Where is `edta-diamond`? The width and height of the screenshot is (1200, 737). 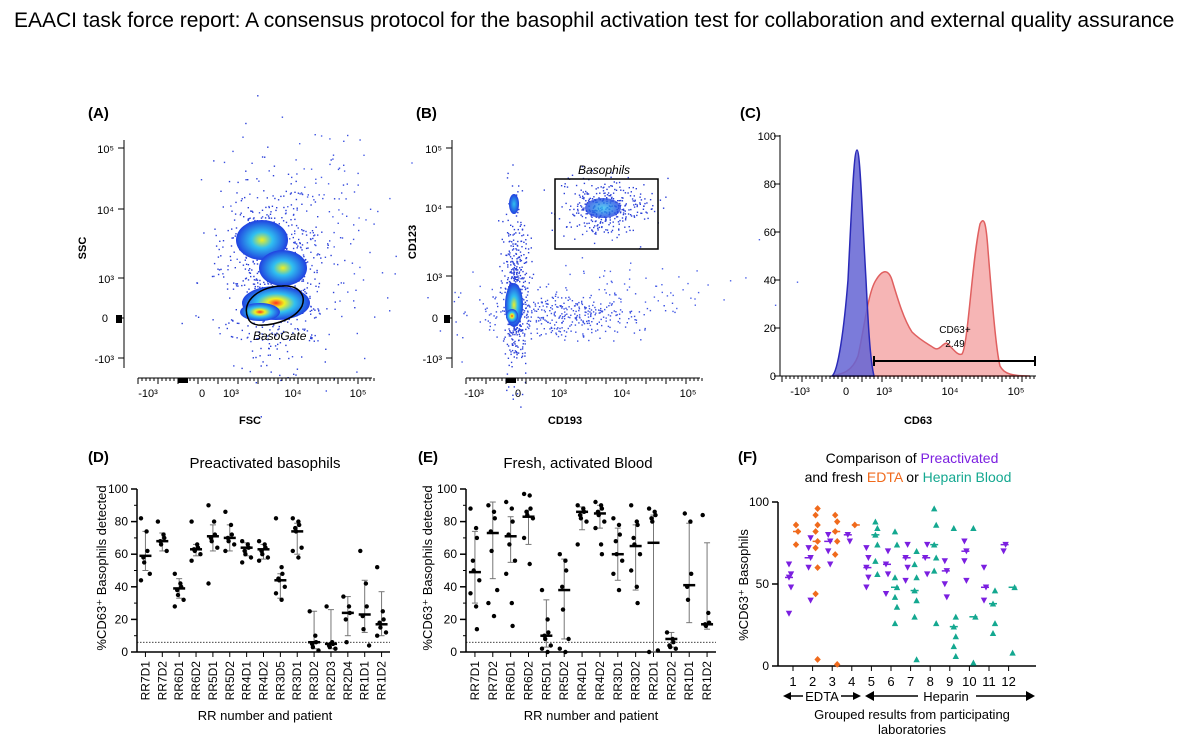 edta-diamond is located at coordinates (835, 554).